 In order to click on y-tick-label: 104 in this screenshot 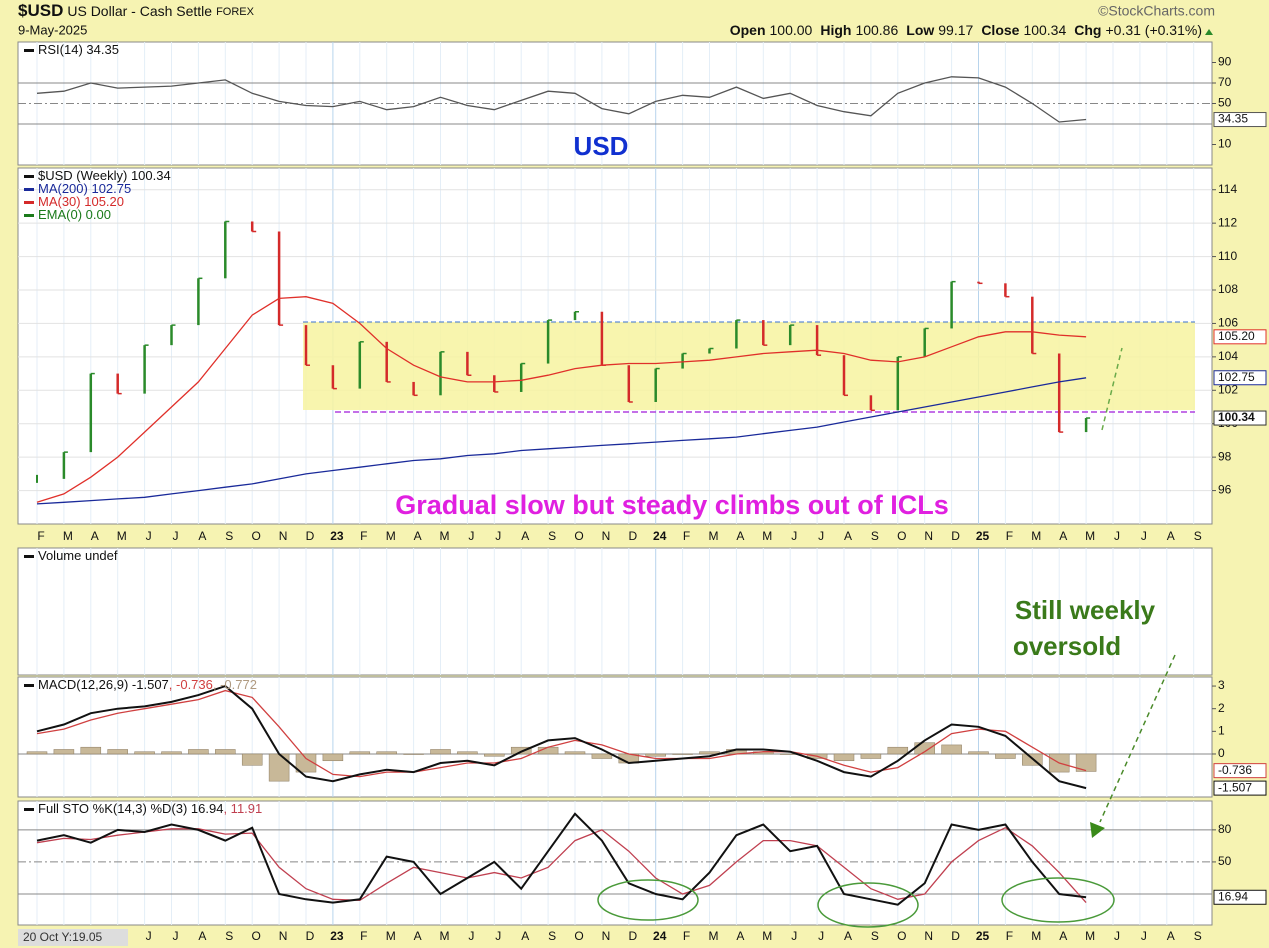, I will do `click(1228, 356)`.